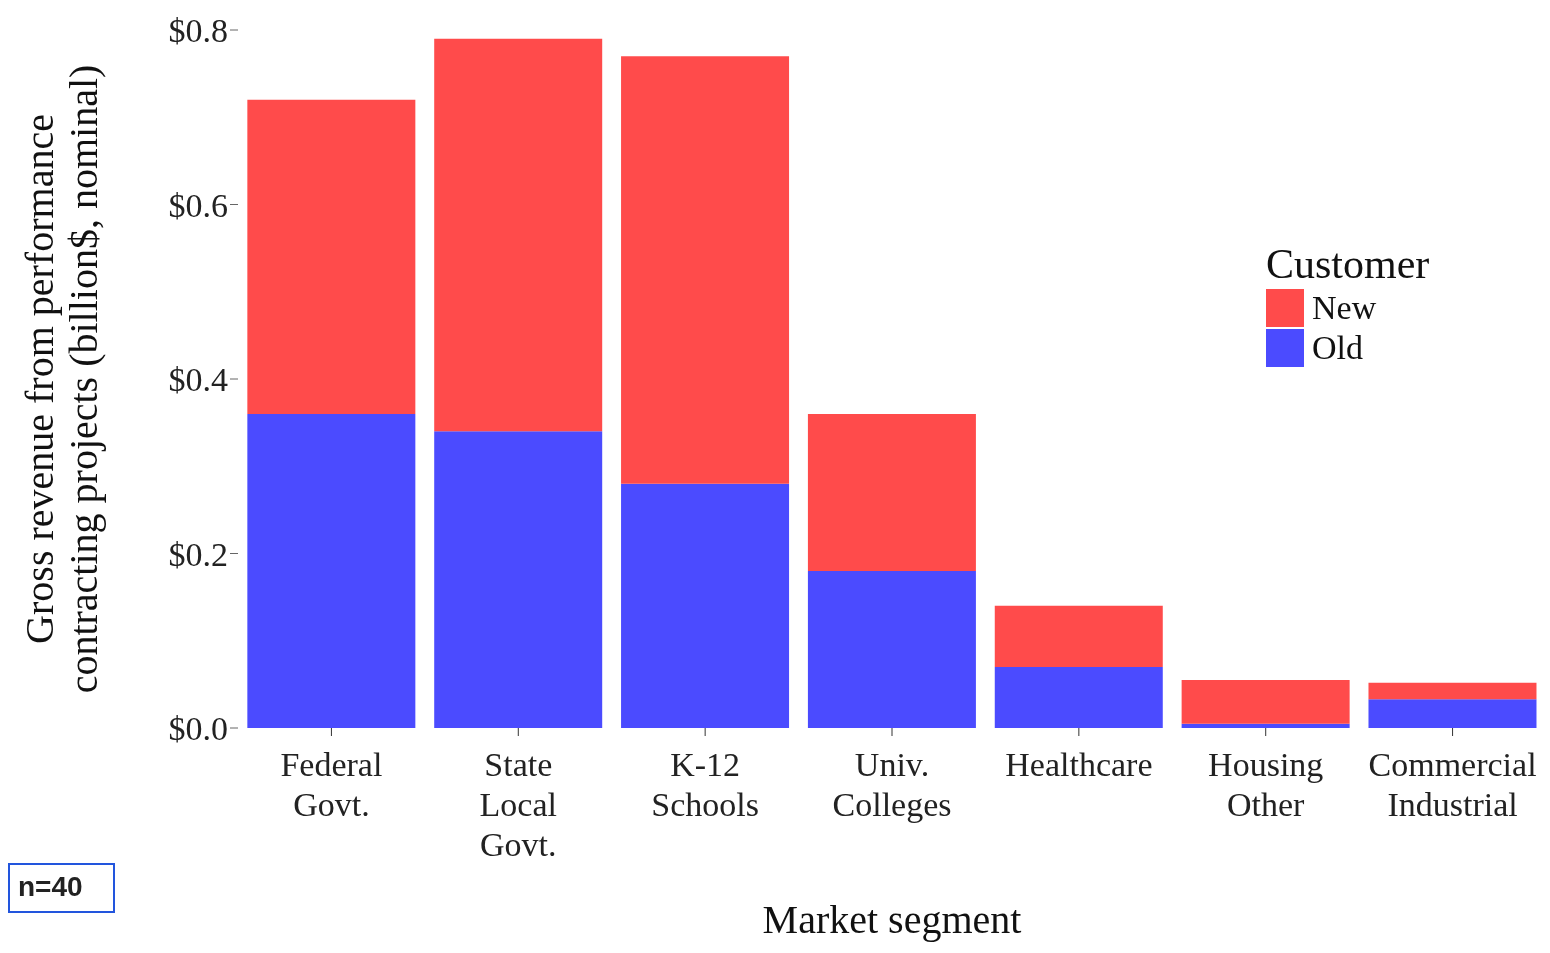 The width and height of the screenshot is (1550, 953). What do you see at coordinates (61, 888) in the screenshot?
I see `text: n=40` at bounding box center [61, 888].